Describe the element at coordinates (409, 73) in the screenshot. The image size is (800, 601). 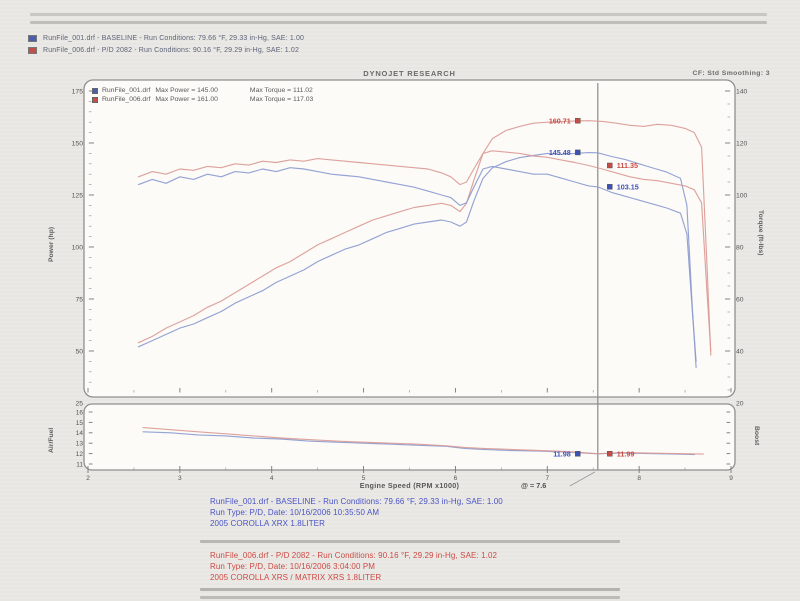
I see `chart-title: DYNOJET RESEARCH` at that location.